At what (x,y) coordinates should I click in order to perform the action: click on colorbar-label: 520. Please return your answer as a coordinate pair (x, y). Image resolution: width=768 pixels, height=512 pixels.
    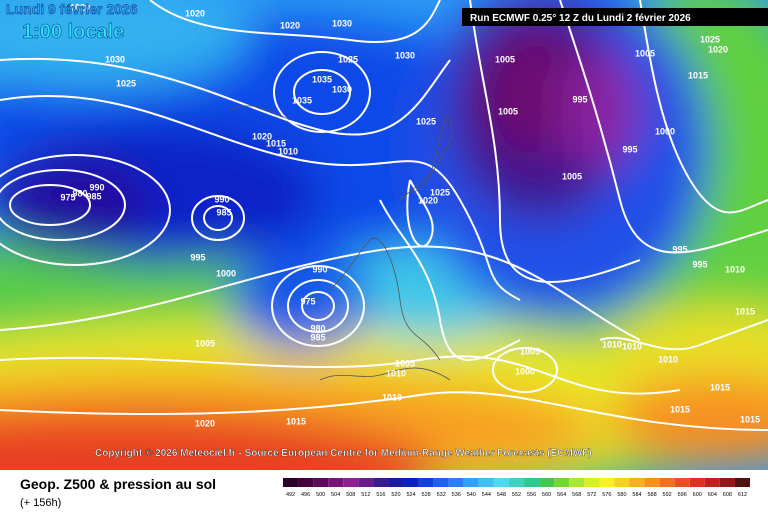
    Looking at the image, I should click on (395, 495).